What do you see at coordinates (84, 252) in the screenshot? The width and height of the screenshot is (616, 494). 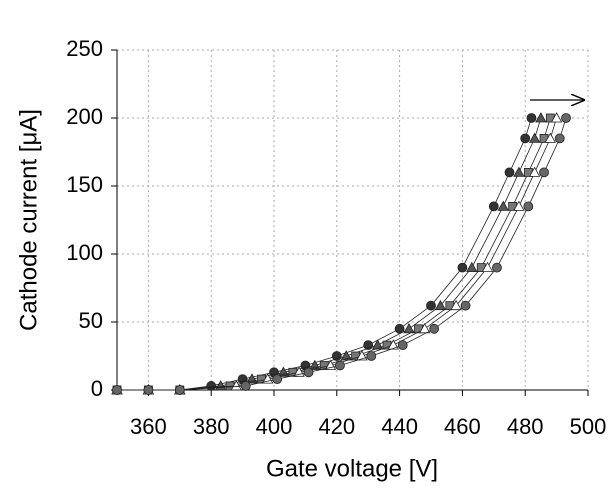 I see `y-tick-label: 100` at bounding box center [84, 252].